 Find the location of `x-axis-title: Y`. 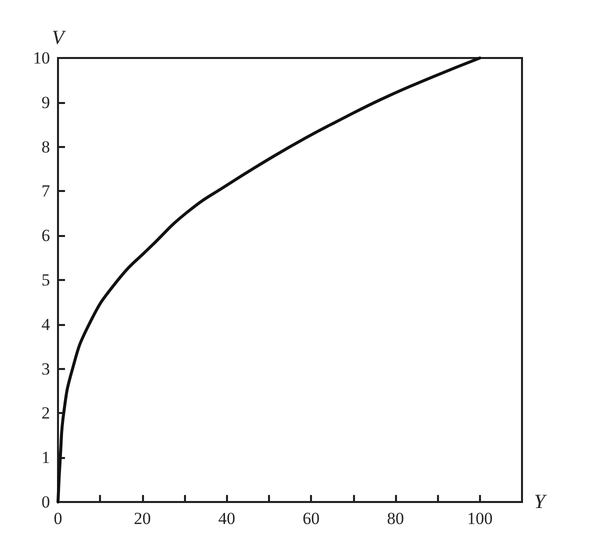

x-axis-title: Y is located at coordinates (540, 502).